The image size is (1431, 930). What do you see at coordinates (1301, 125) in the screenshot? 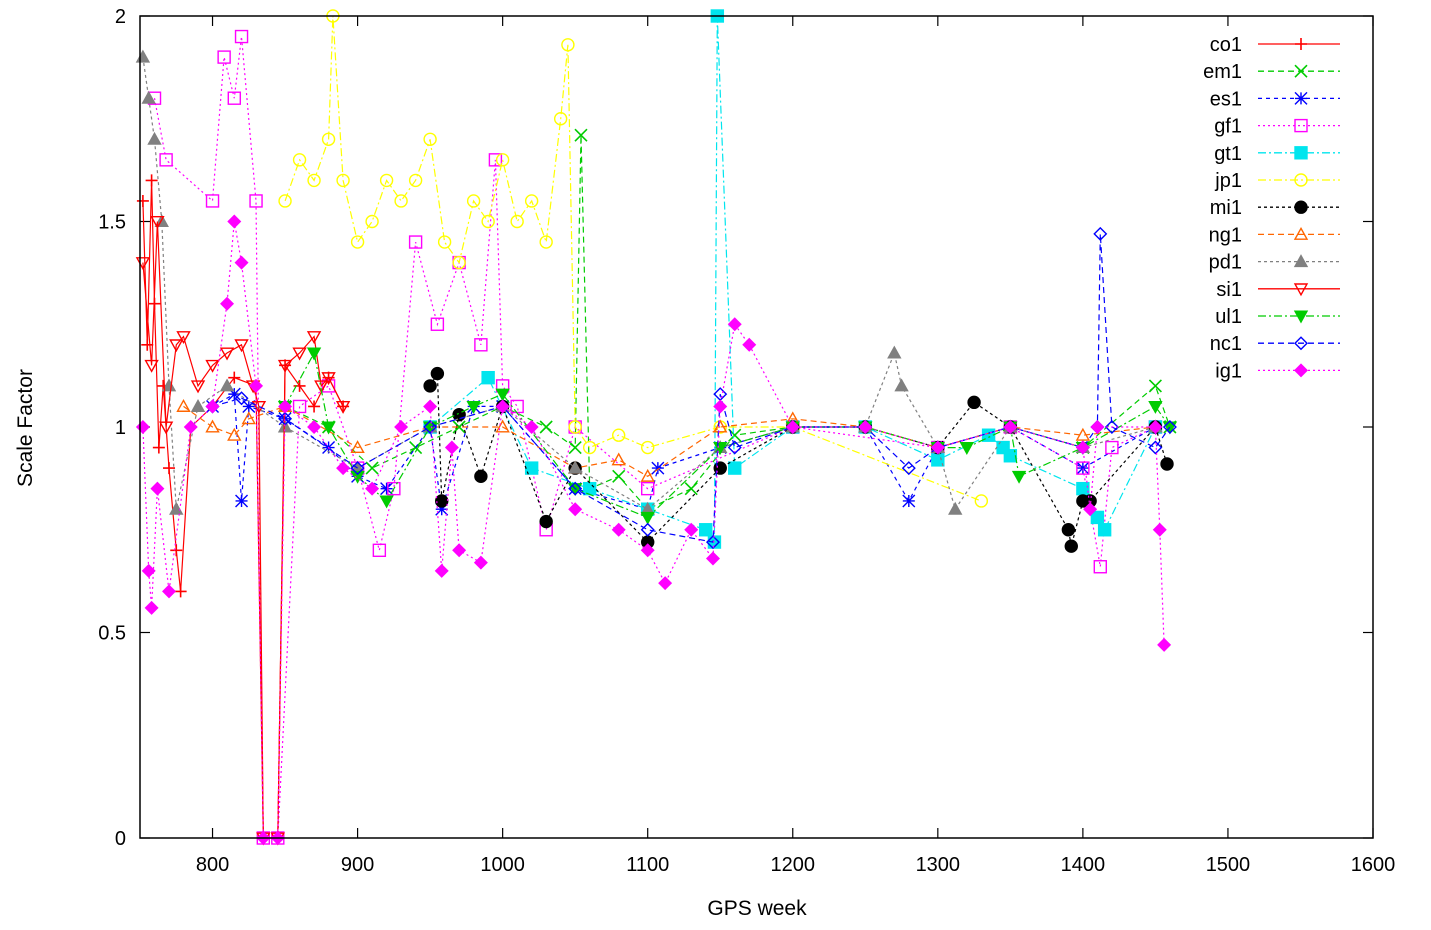
I see `legend-marker-gf1` at bounding box center [1301, 125].